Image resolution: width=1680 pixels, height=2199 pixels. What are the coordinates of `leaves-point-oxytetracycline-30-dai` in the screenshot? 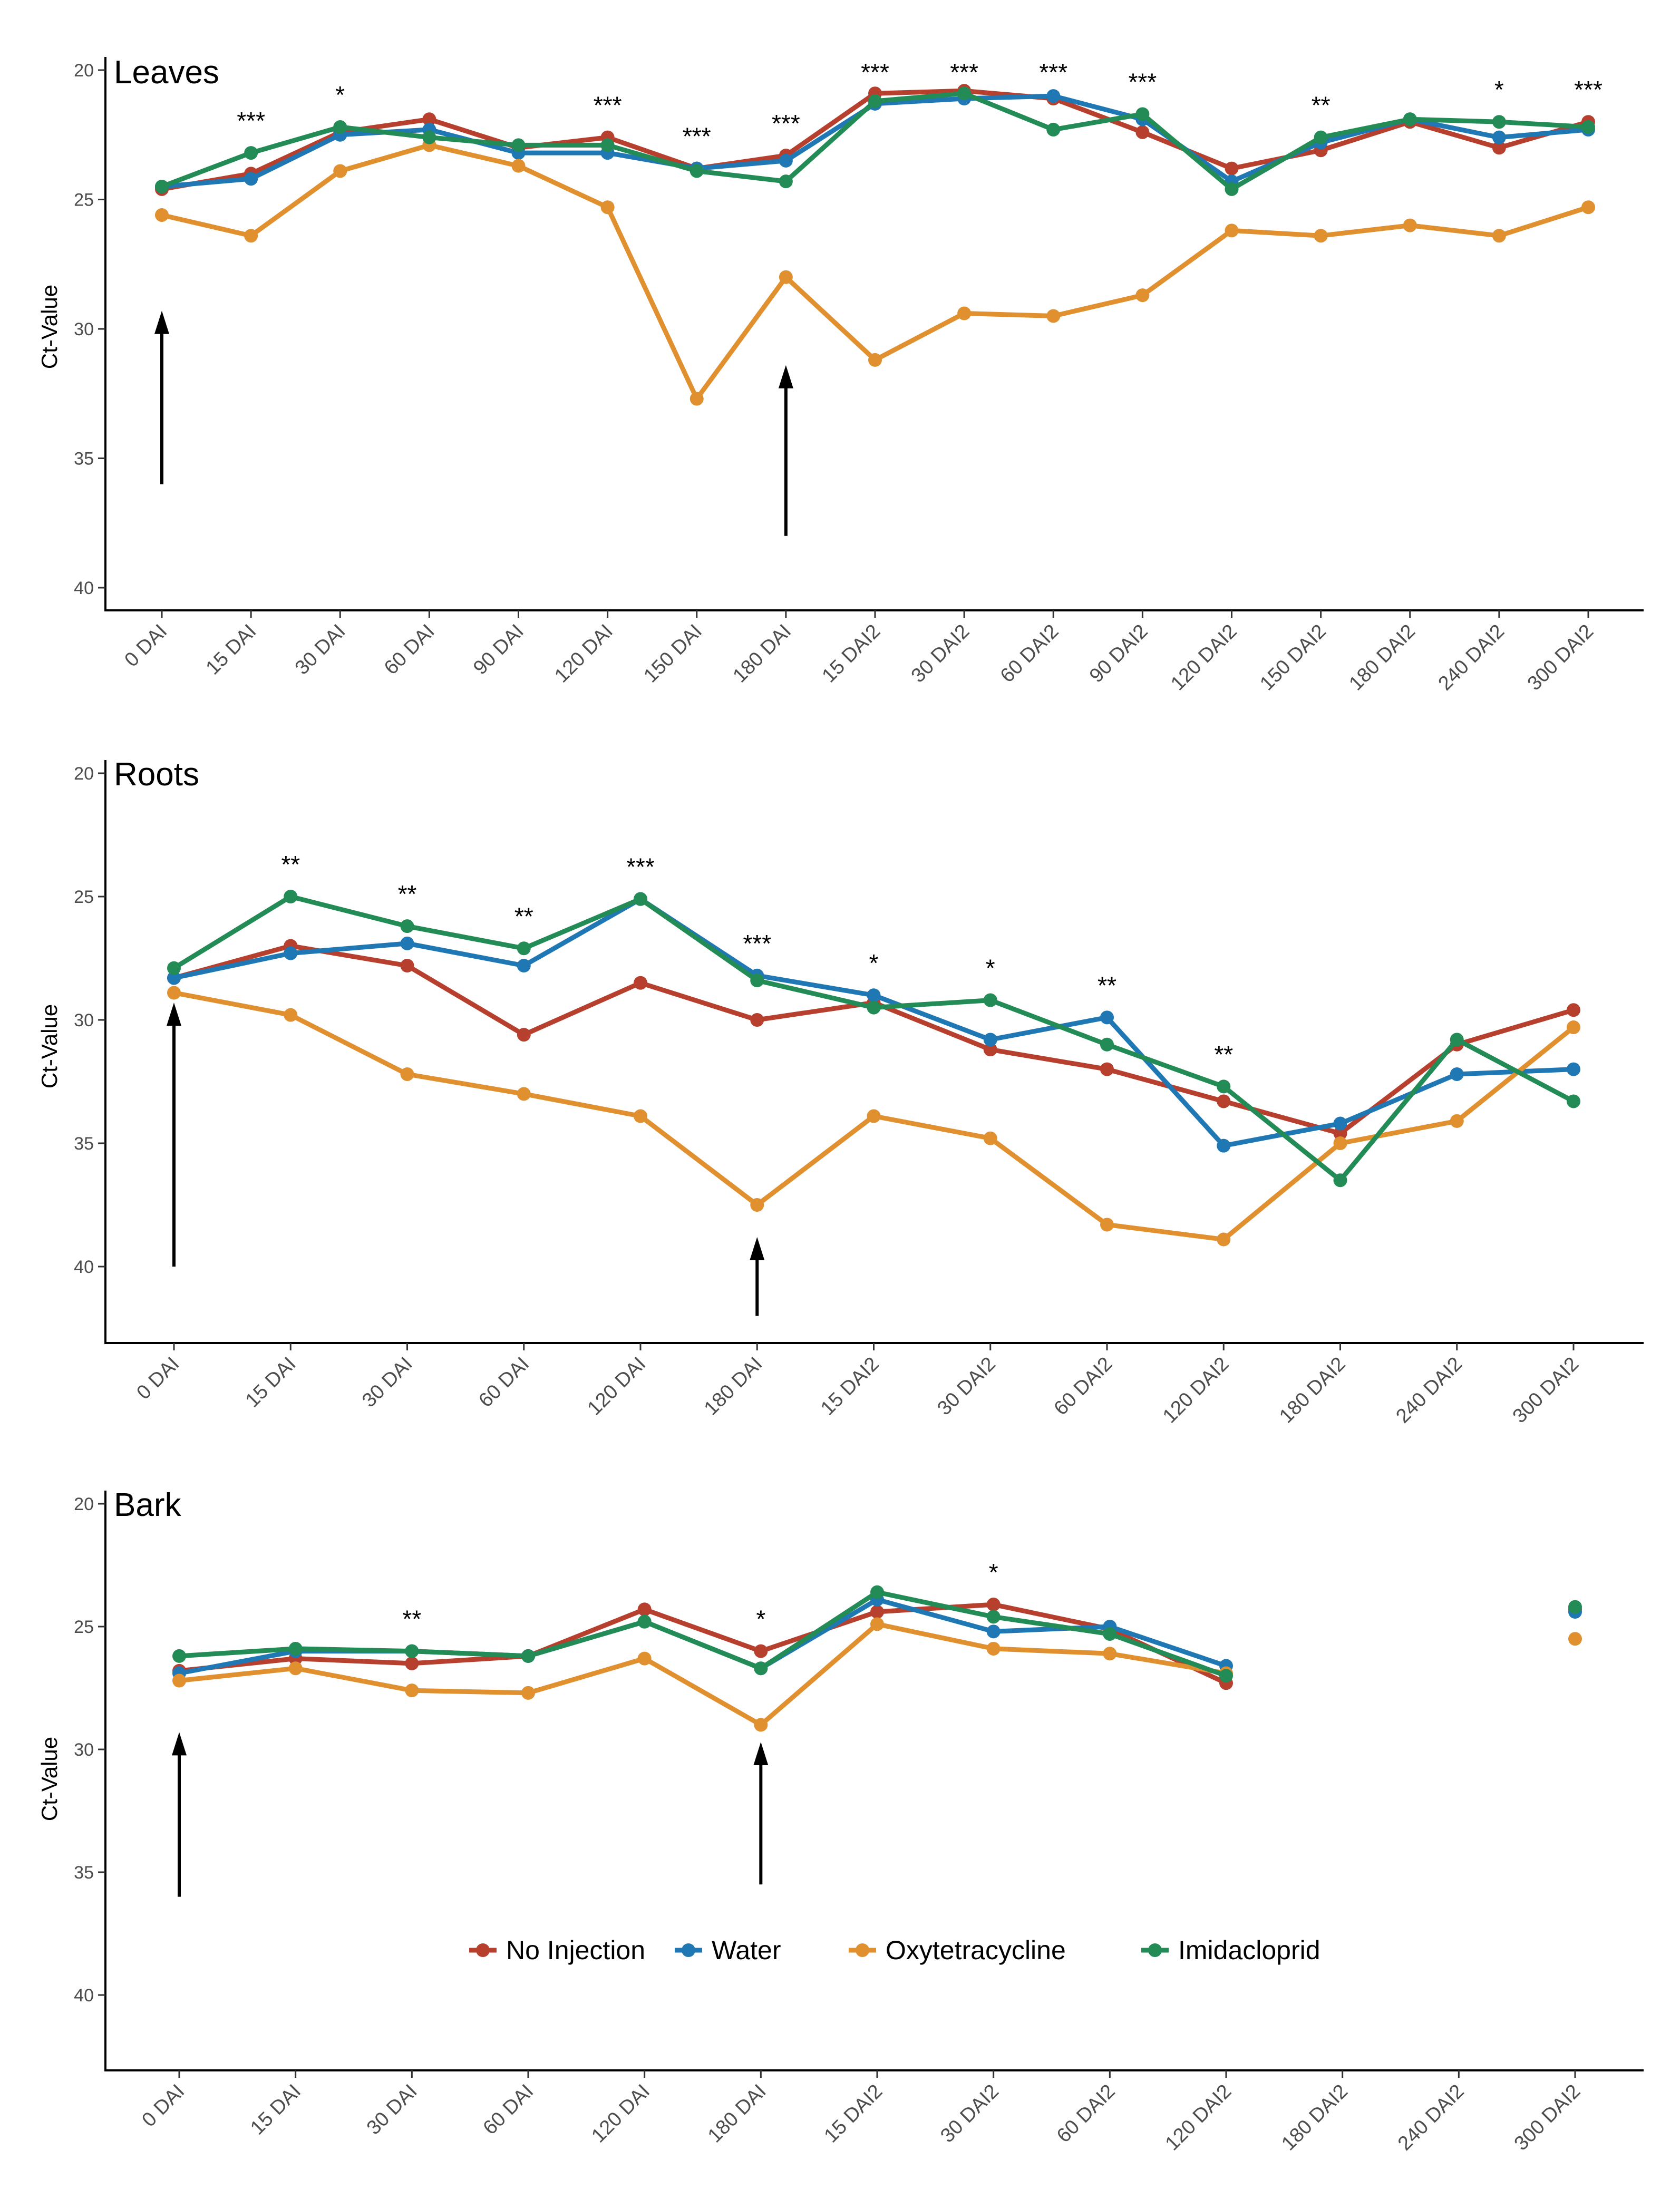 It's located at (340, 171).